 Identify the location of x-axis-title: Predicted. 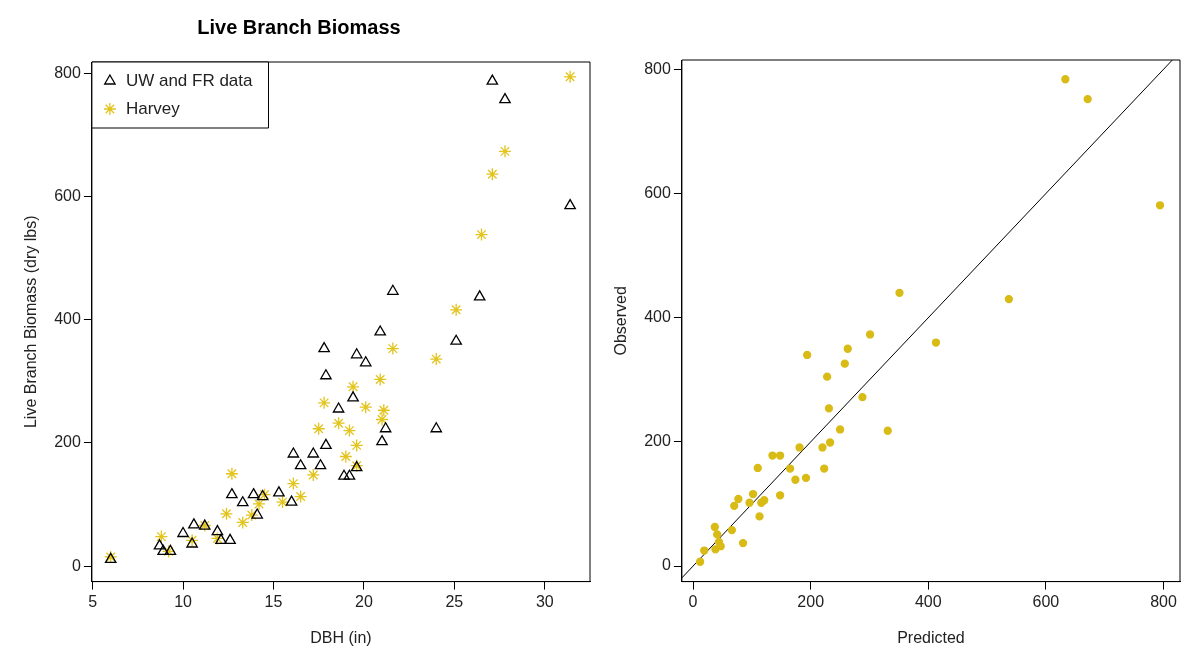
(931, 637).